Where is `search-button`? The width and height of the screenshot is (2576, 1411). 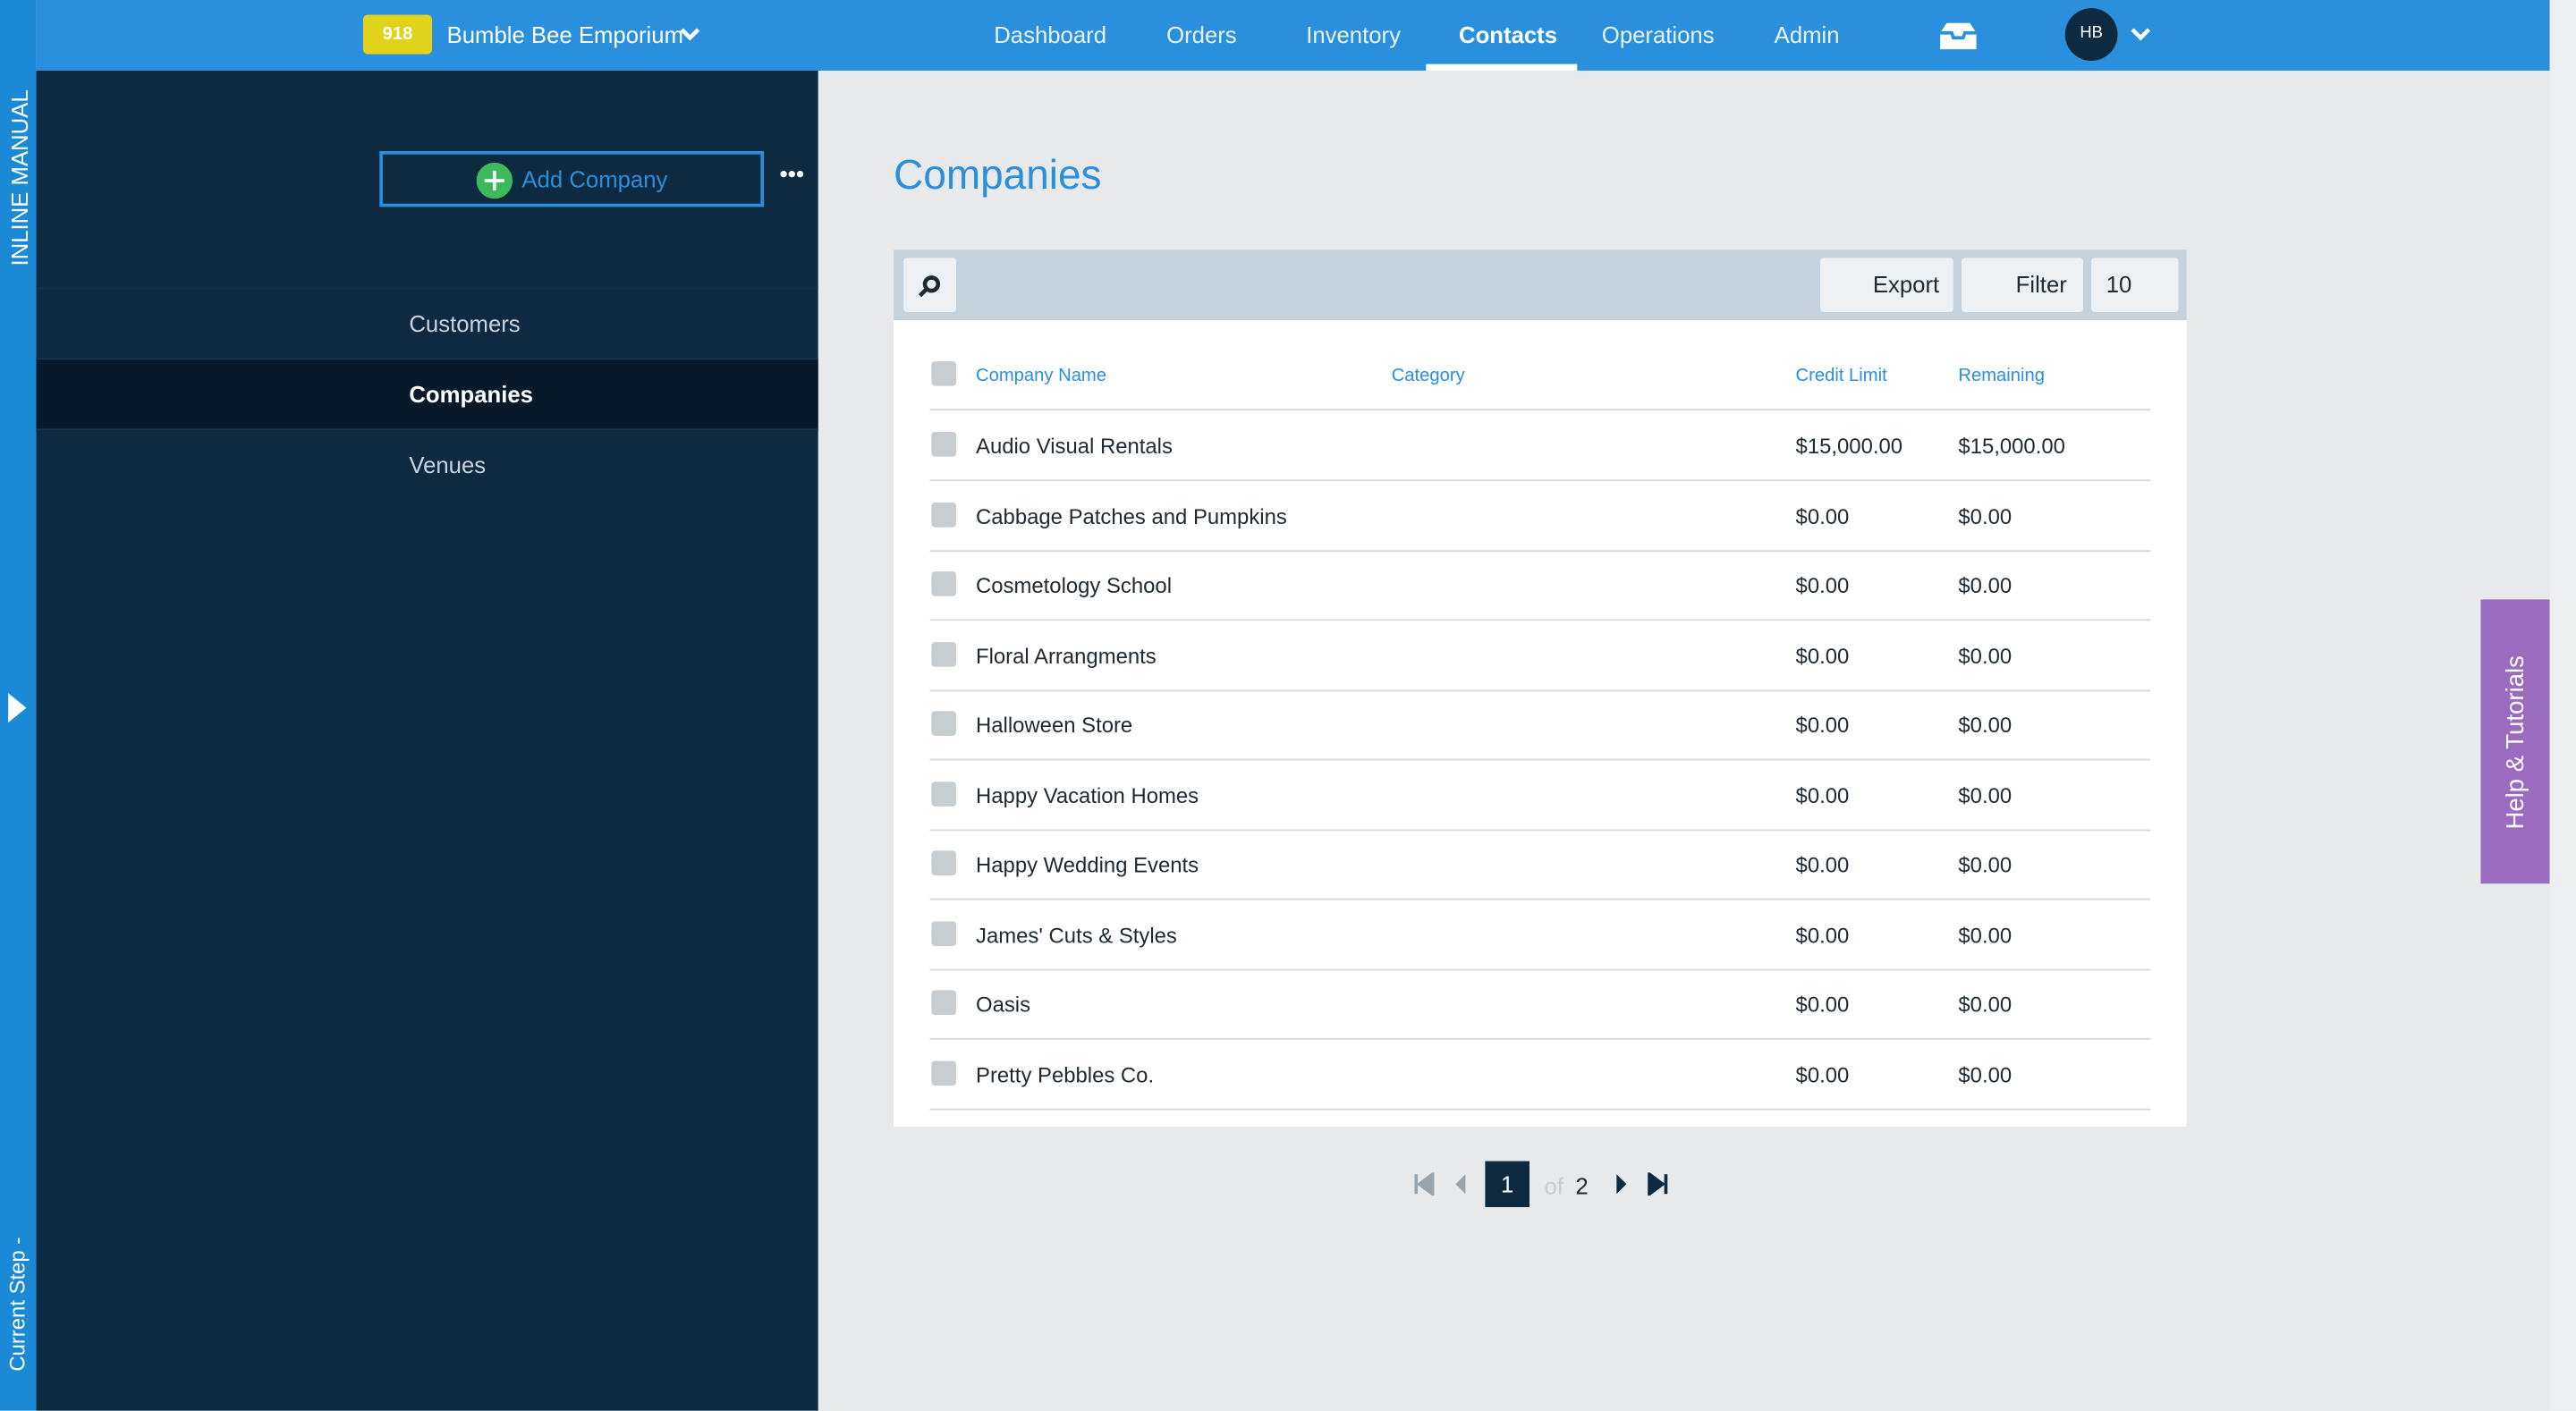
search-button is located at coordinates (929, 285).